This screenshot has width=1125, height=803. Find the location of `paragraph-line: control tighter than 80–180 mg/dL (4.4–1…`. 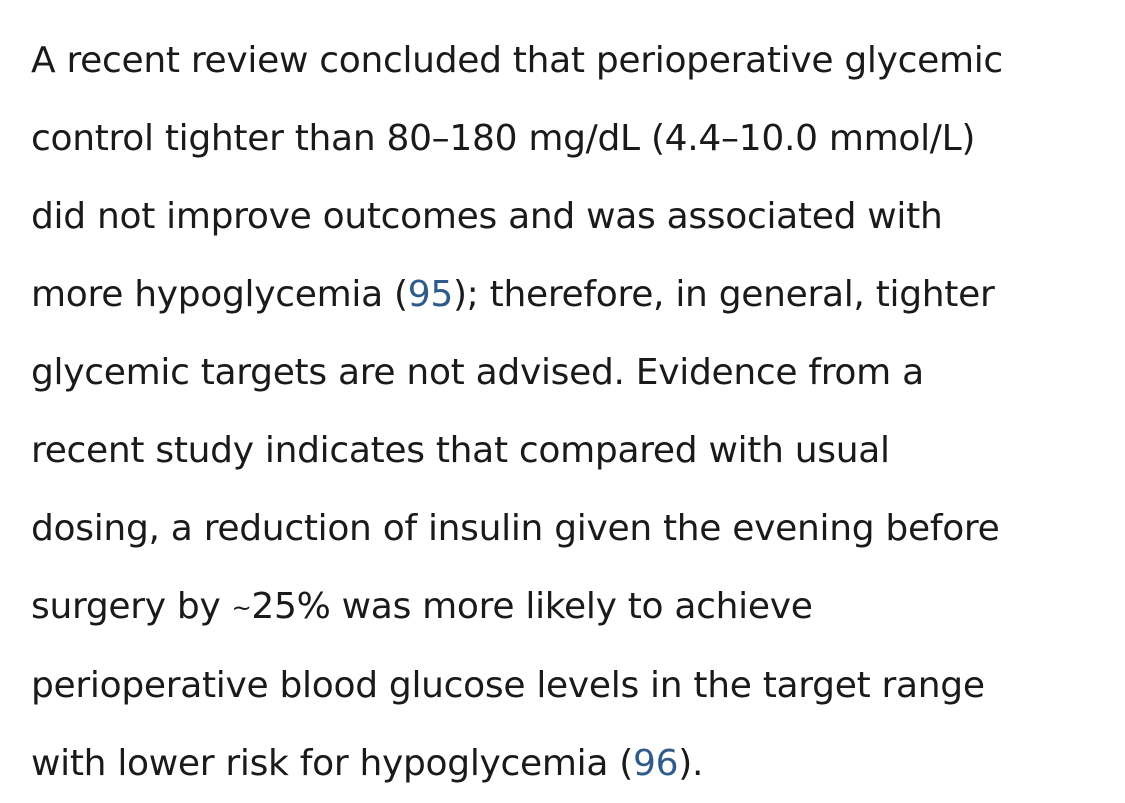

paragraph-line: control tighter than 80–180 mg/dL (4.4–1… is located at coordinates (503, 138).